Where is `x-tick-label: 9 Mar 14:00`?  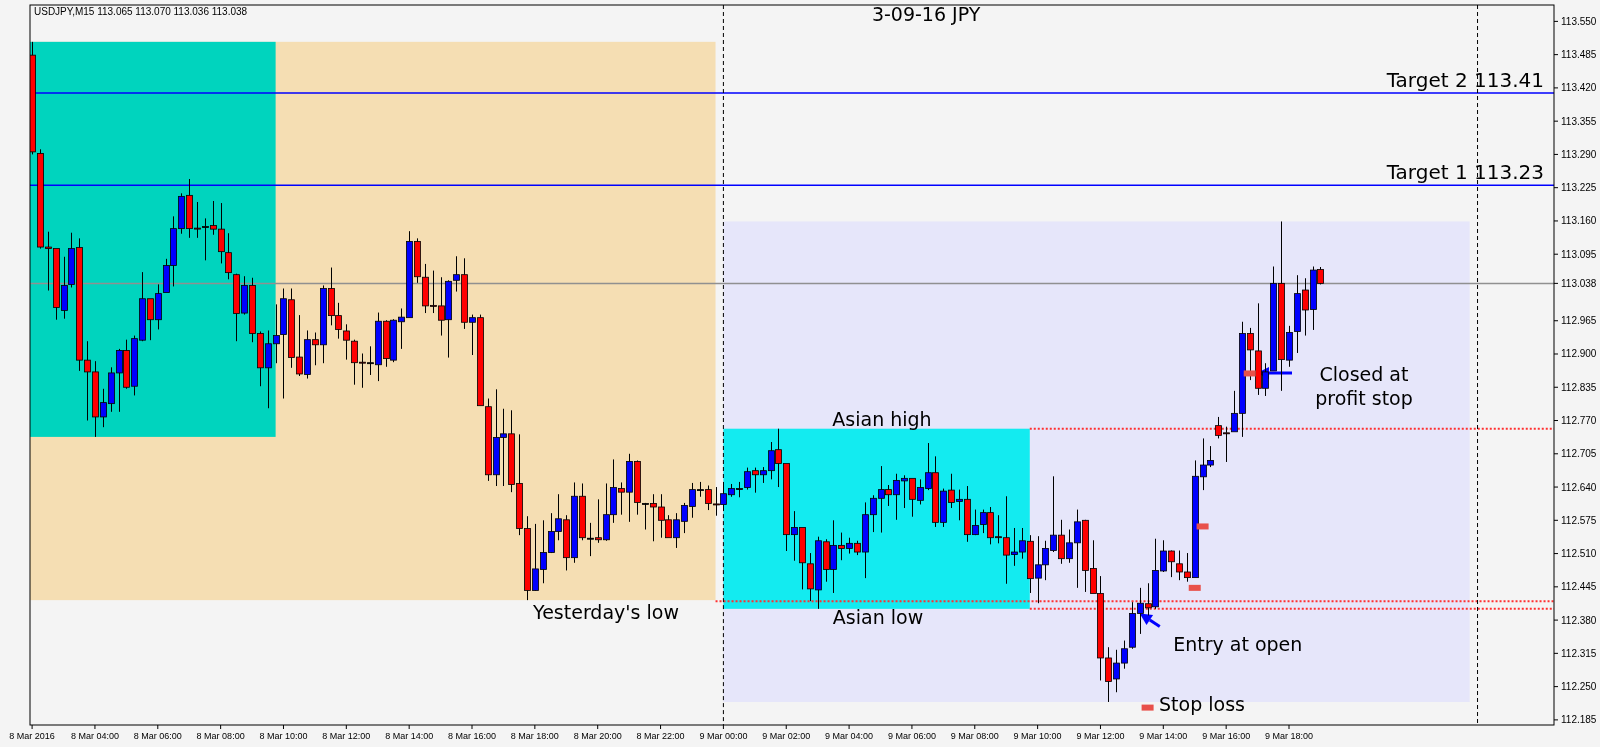
x-tick-label: 9 Mar 14:00 is located at coordinates (1163, 736).